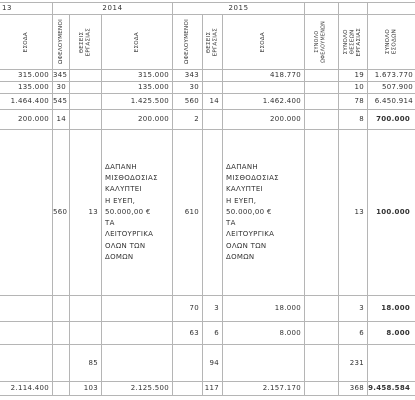 The width and height of the screenshot is (415, 400). What do you see at coordinates (391, 87) in the screenshot?
I see `cell-synolo-esodon: 507.900` at bounding box center [391, 87].